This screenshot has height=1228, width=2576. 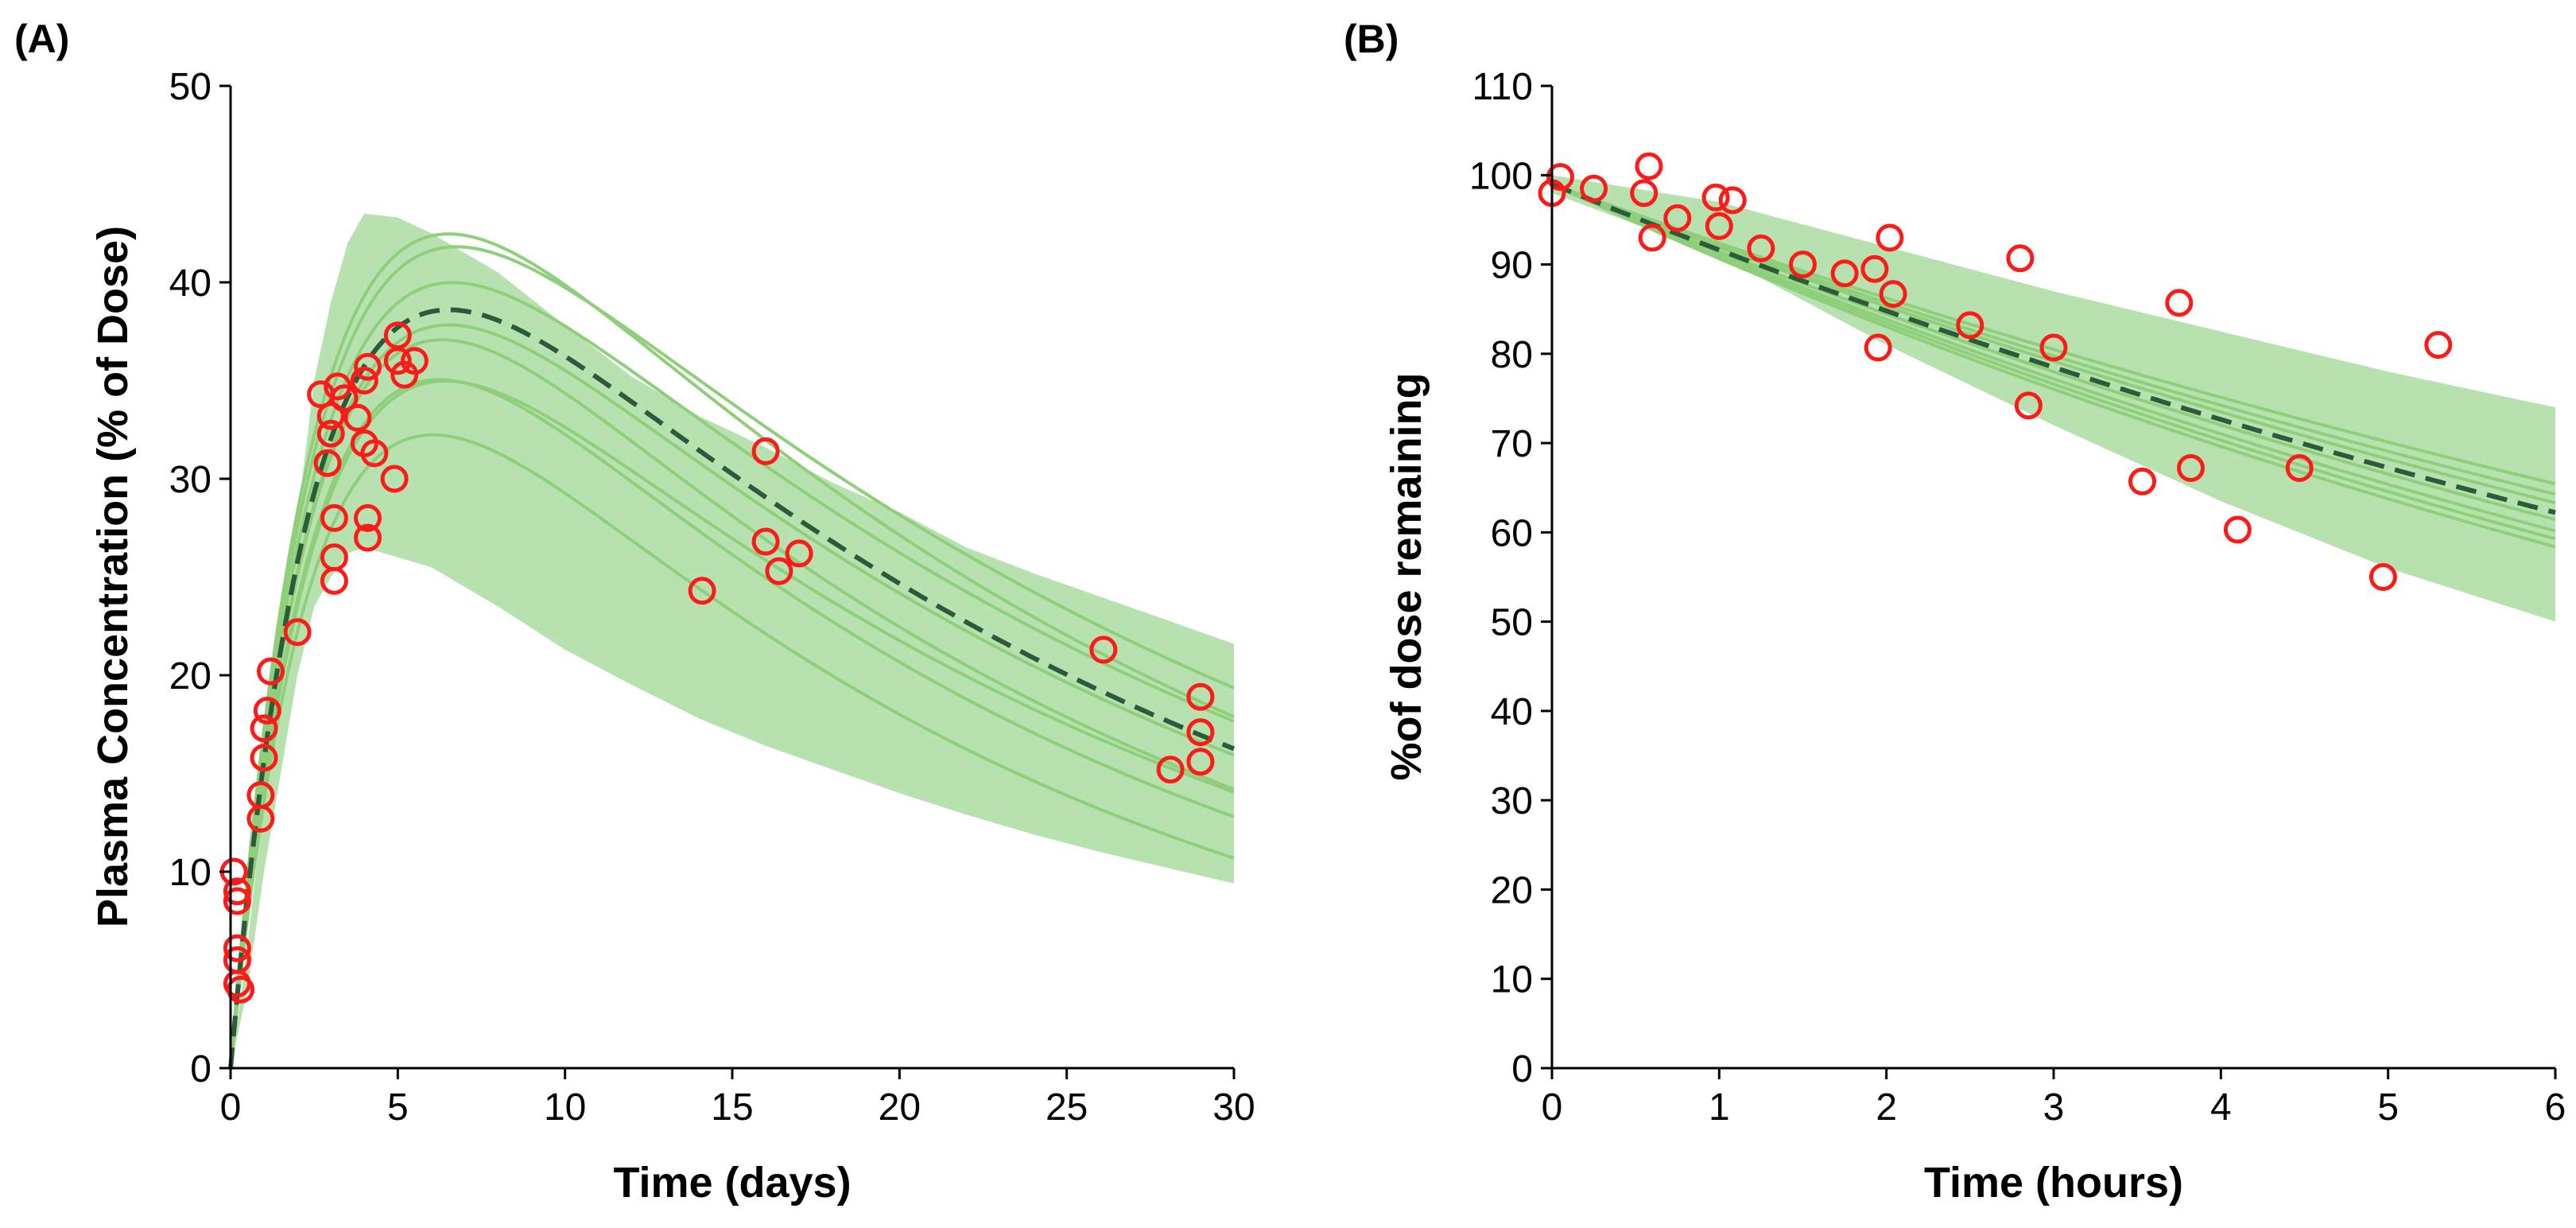 I want to click on panel-b-y-tick-label-100: 100, so click(x=1501, y=176).